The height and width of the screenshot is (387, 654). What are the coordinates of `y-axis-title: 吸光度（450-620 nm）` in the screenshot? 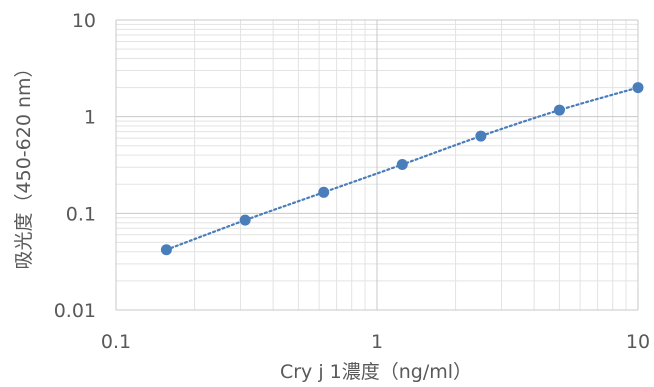 It's located at (24, 164).